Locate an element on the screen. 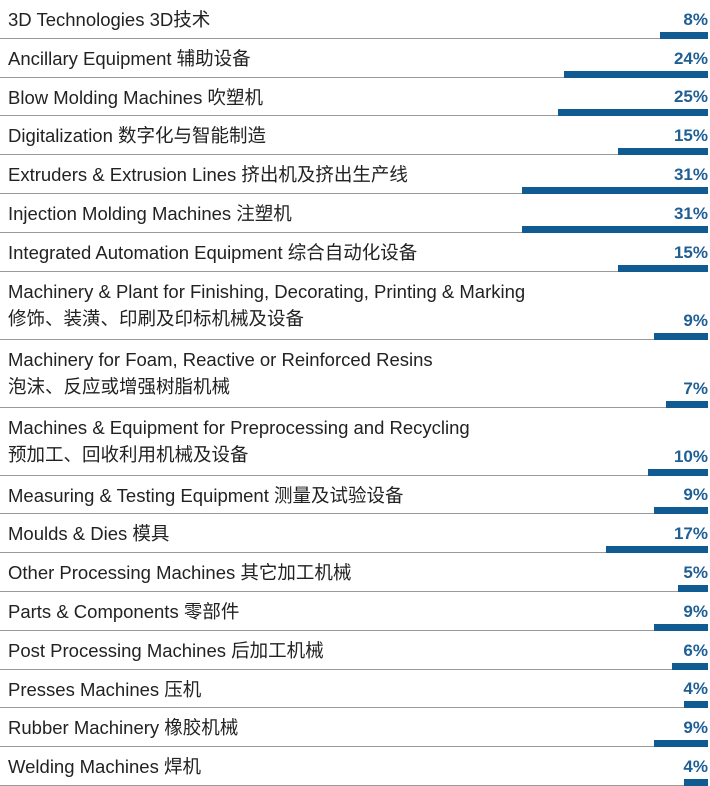 Image resolution: width=710 pixels, height=786 pixels. category-label: Moulds & Dies 模具 is located at coordinates (89, 534).